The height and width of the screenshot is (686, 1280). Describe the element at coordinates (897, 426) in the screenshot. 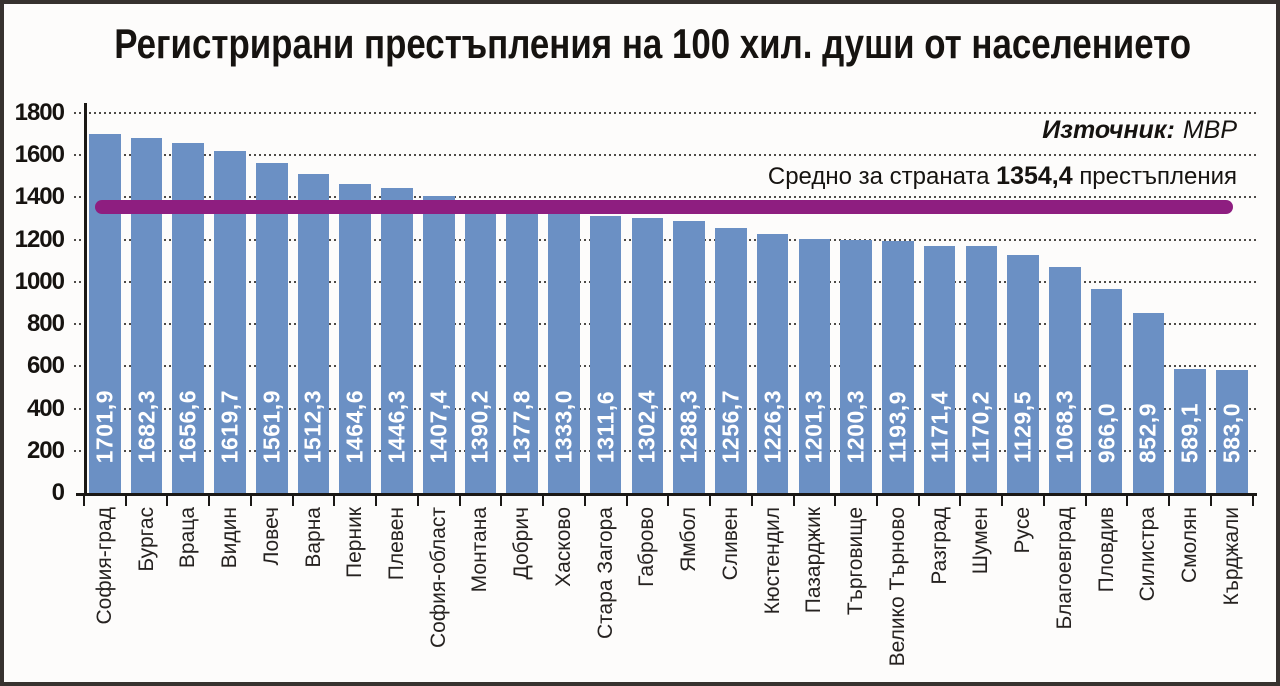

I see `bar-value-label: 1193,9` at that location.